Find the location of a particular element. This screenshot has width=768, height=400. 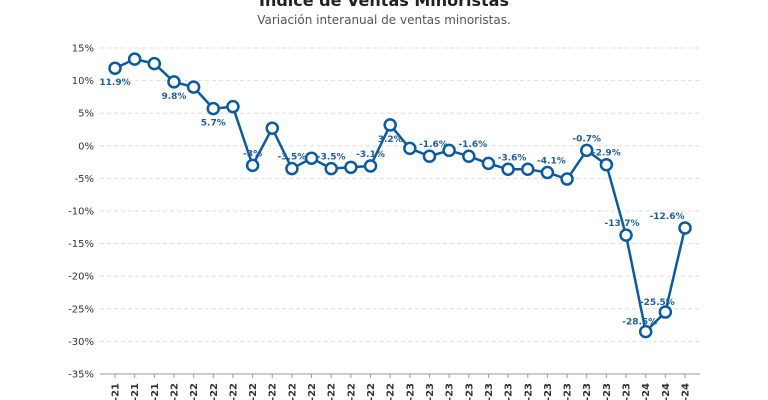

chart-title: Índice de Ventas Minoristas is located at coordinates (384, 5).